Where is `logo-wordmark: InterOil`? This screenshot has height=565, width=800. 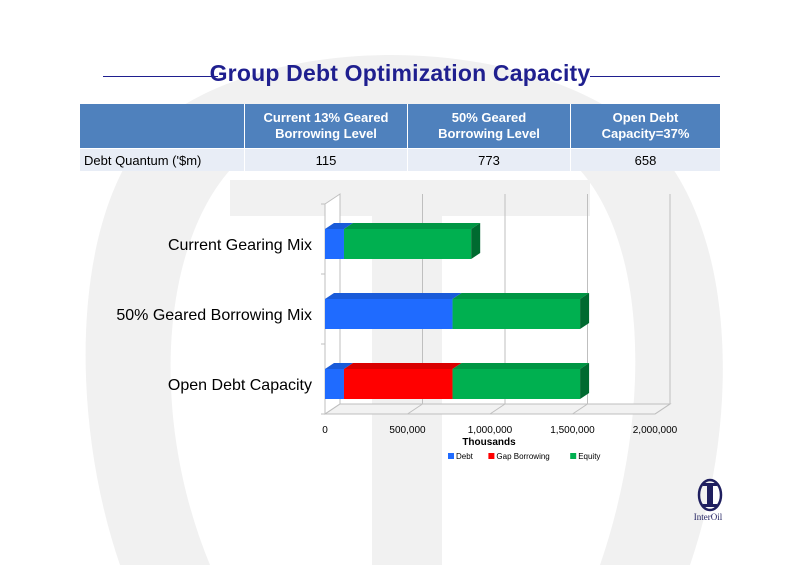 logo-wordmark: InterOil is located at coordinates (708, 517).